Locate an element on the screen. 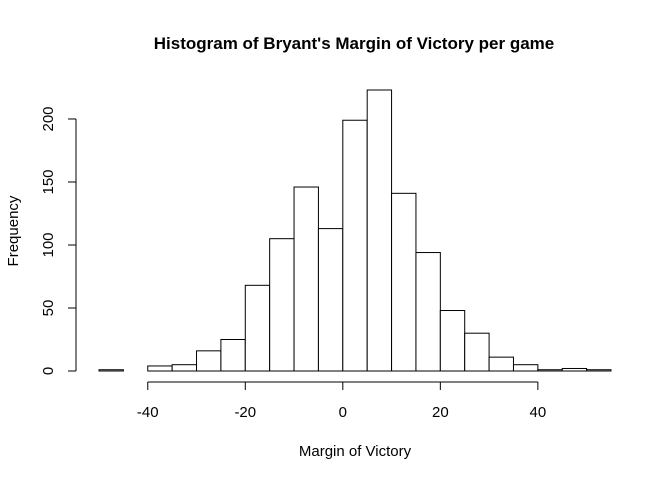 Image resolution: width=672 pixels, height=480 pixels. x-tick-label: 40 is located at coordinates (538, 412).